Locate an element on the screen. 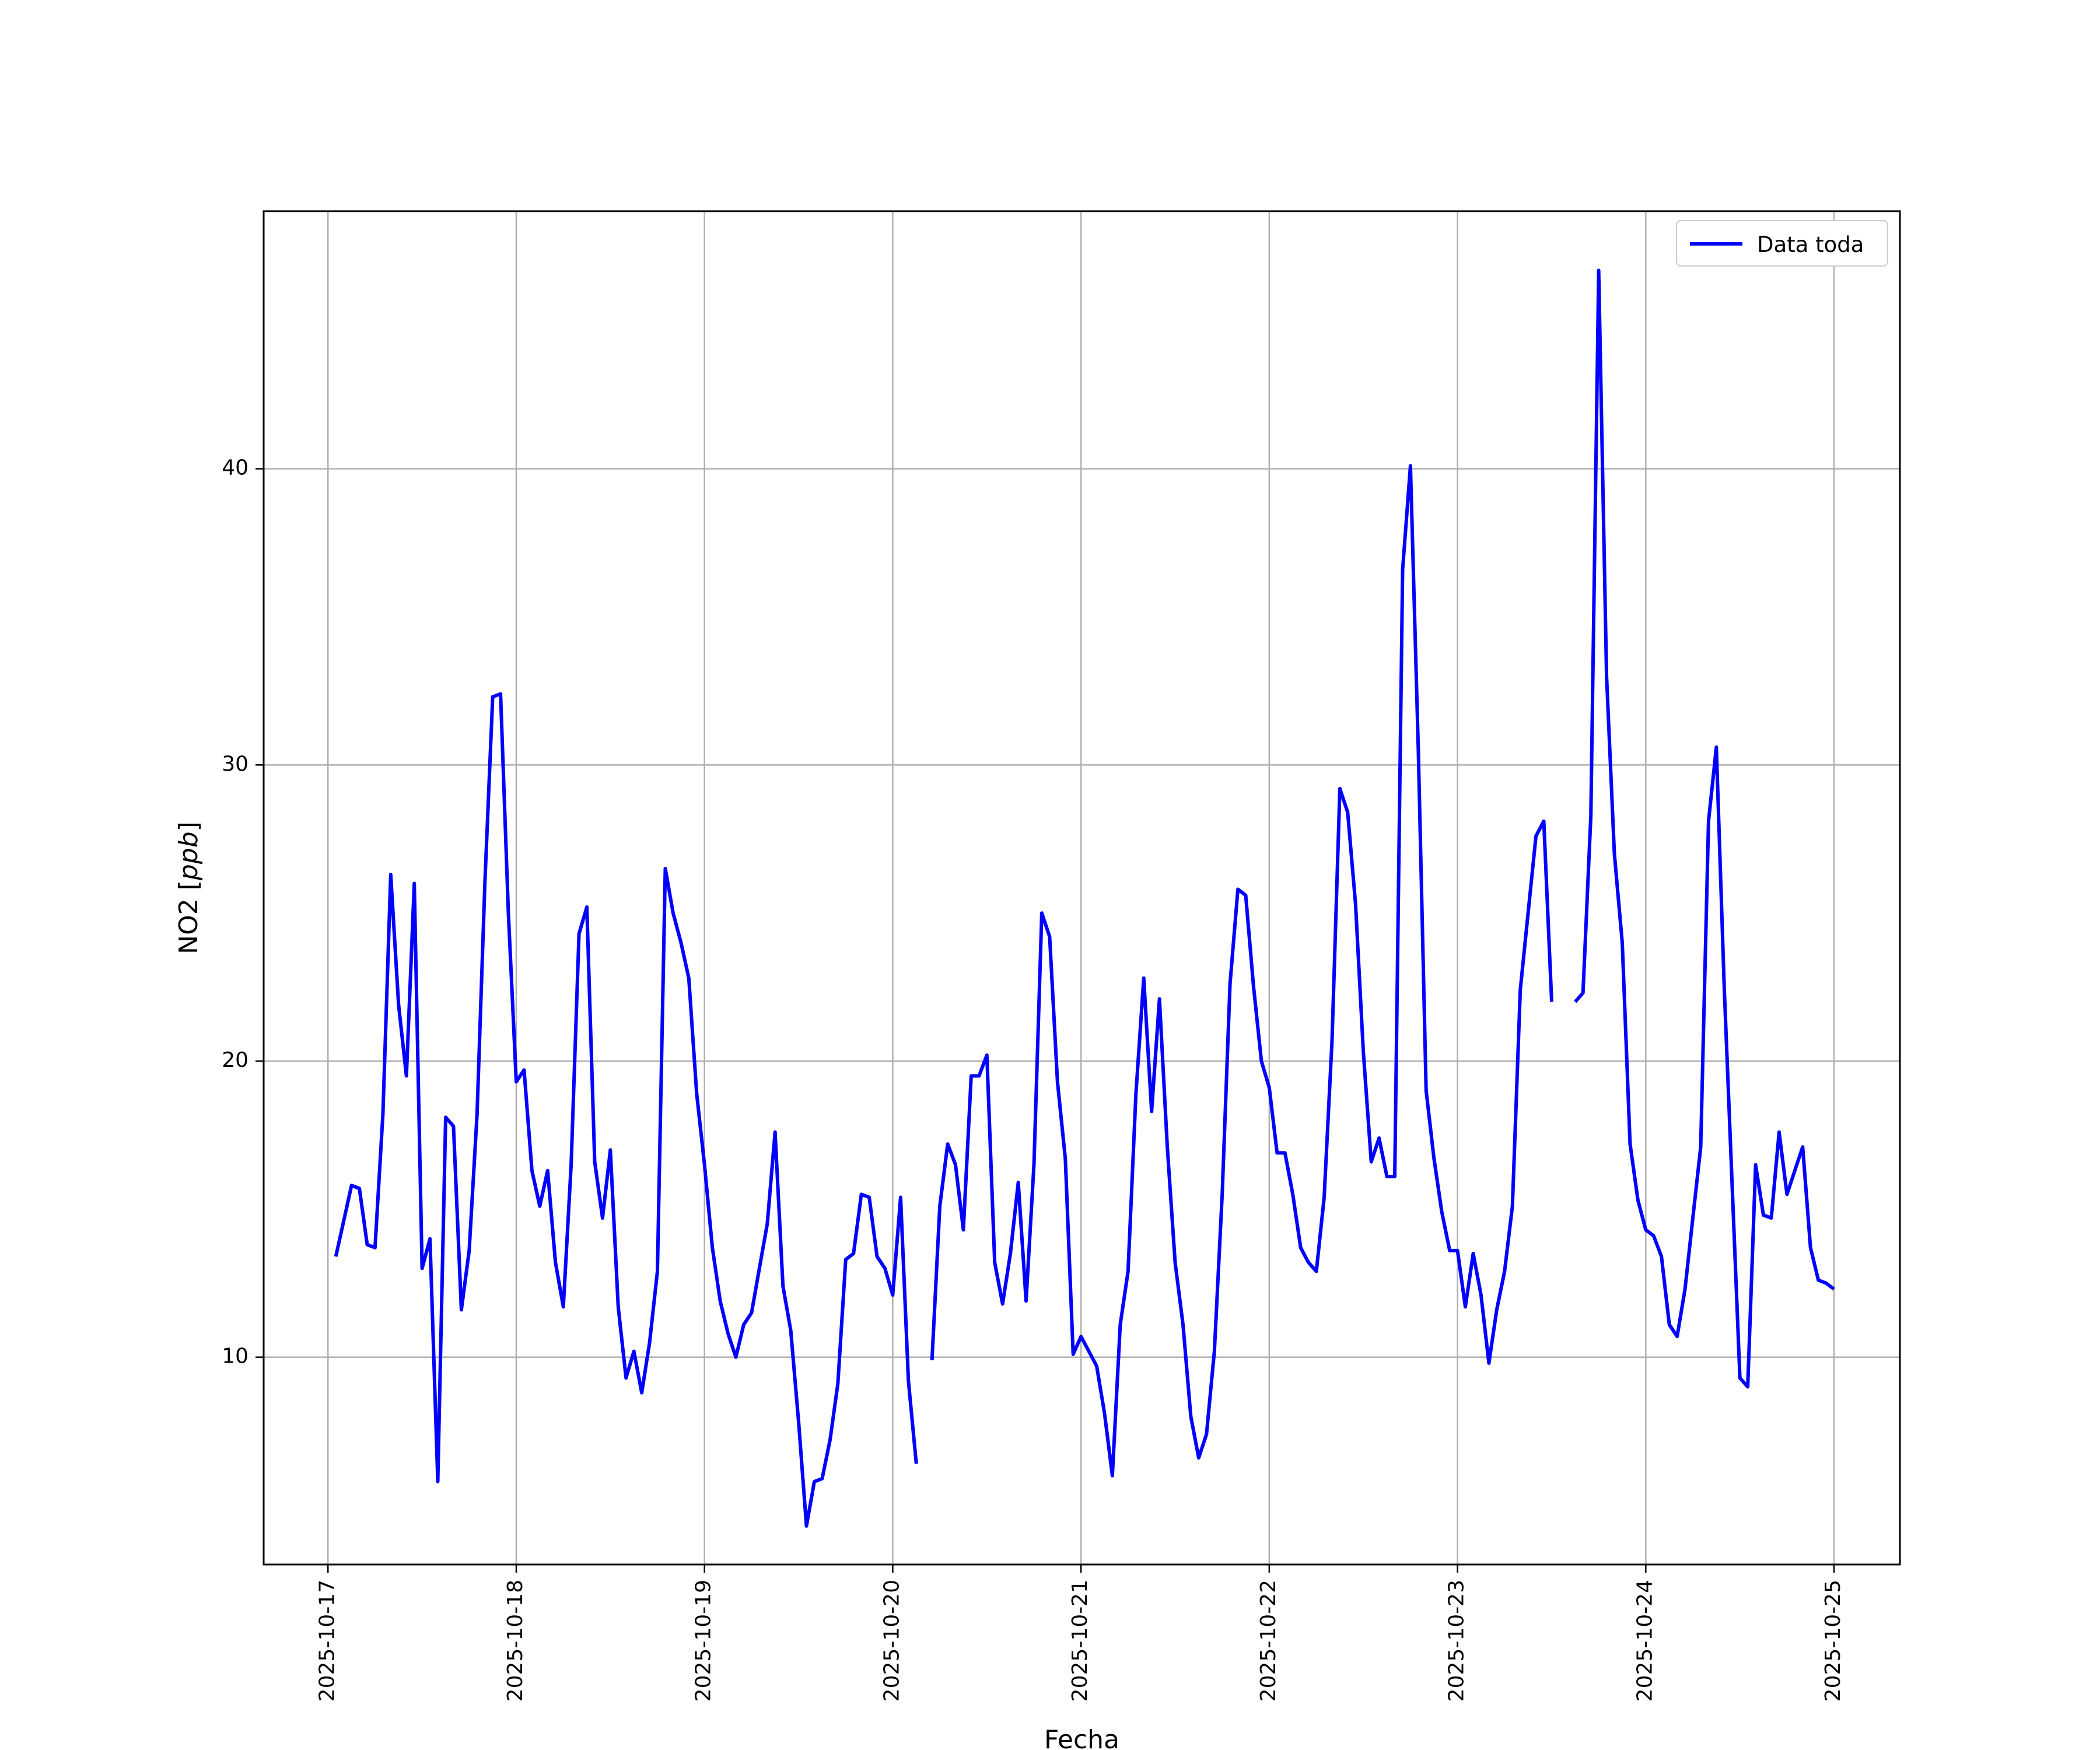 The image size is (2100, 1750). y-axis-label-close: ] is located at coordinates (189, 826).